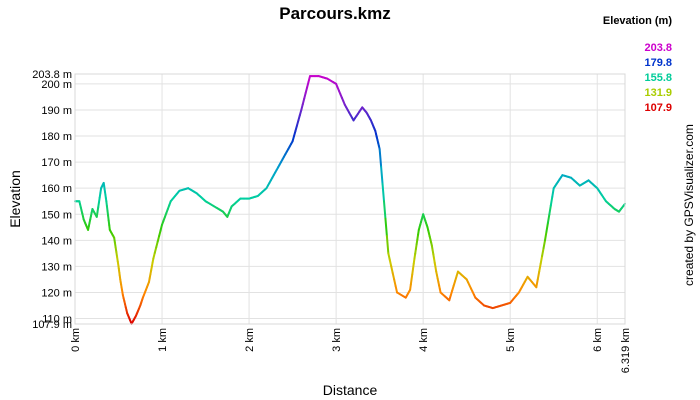 This screenshot has width=700, height=400. Describe the element at coordinates (56, 85) in the screenshot. I see `y-tick-label-10: 200 m` at that location.